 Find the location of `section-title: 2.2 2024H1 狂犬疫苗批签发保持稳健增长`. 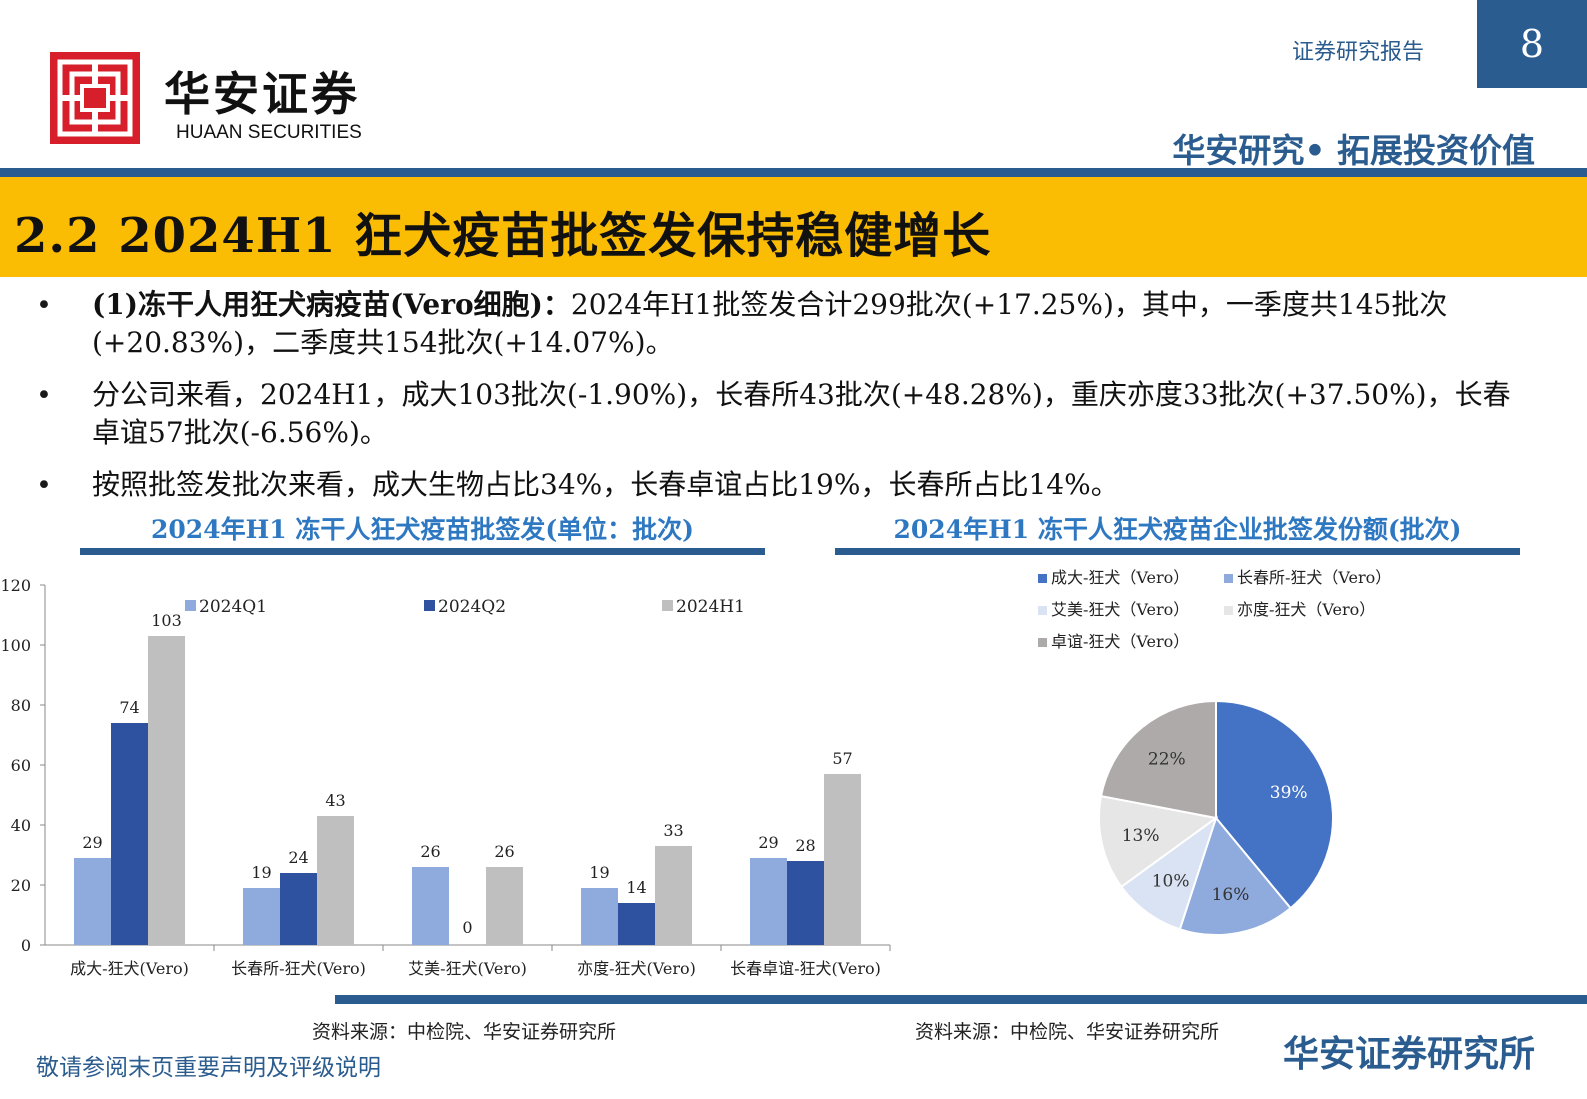

section-title: 2.2 2024H1 狂犬疫苗批签发保持稳健增长 is located at coordinates (503, 236).